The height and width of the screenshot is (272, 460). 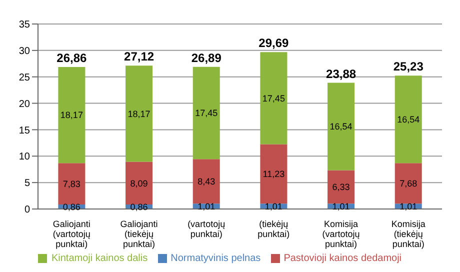 What do you see at coordinates (274, 43) in the screenshot?
I see `total-label: 29,69` at bounding box center [274, 43].